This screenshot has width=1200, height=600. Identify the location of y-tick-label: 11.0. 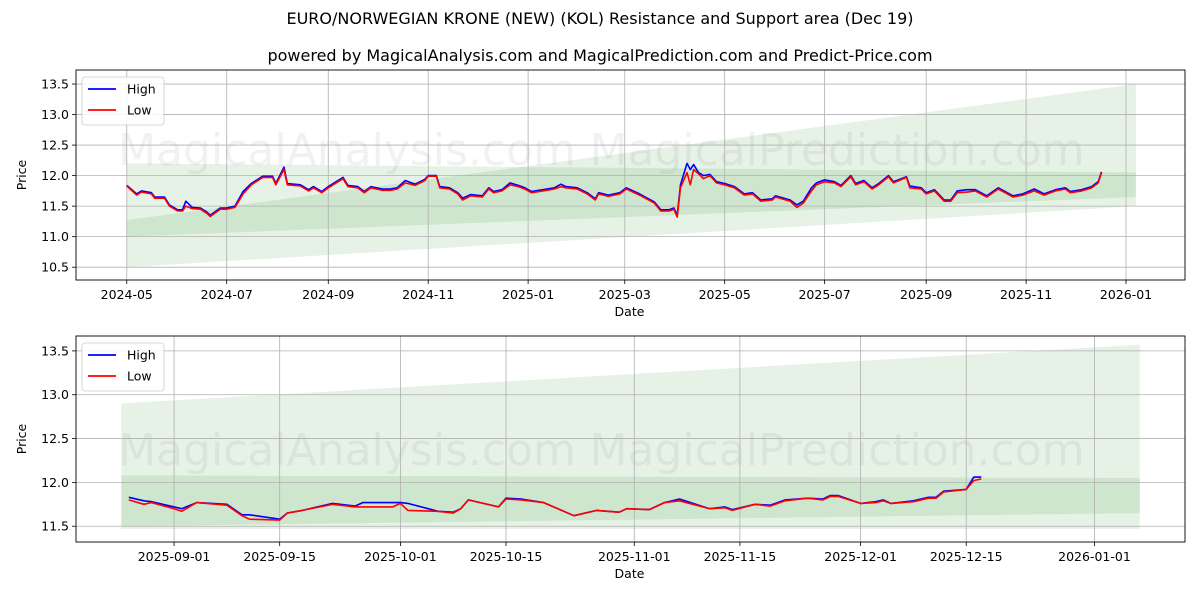
(55, 236).